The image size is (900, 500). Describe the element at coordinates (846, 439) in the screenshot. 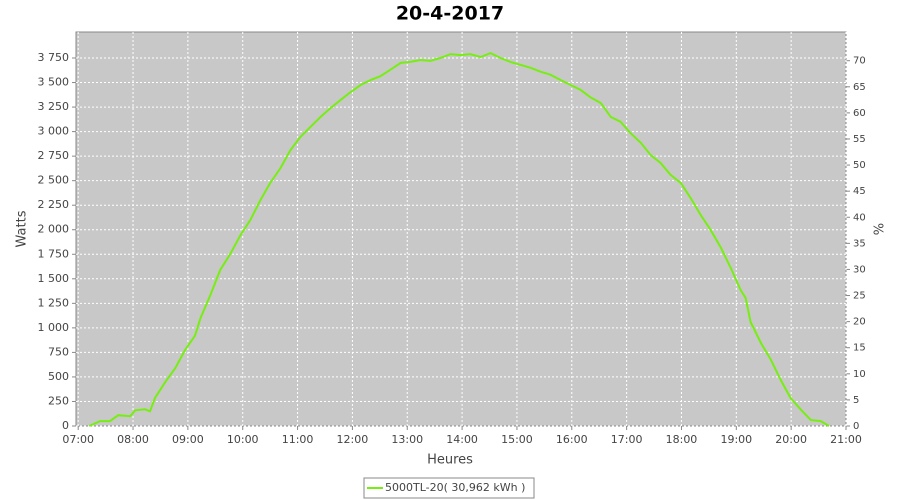

I see `x-tick-label: 21:00` at that location.